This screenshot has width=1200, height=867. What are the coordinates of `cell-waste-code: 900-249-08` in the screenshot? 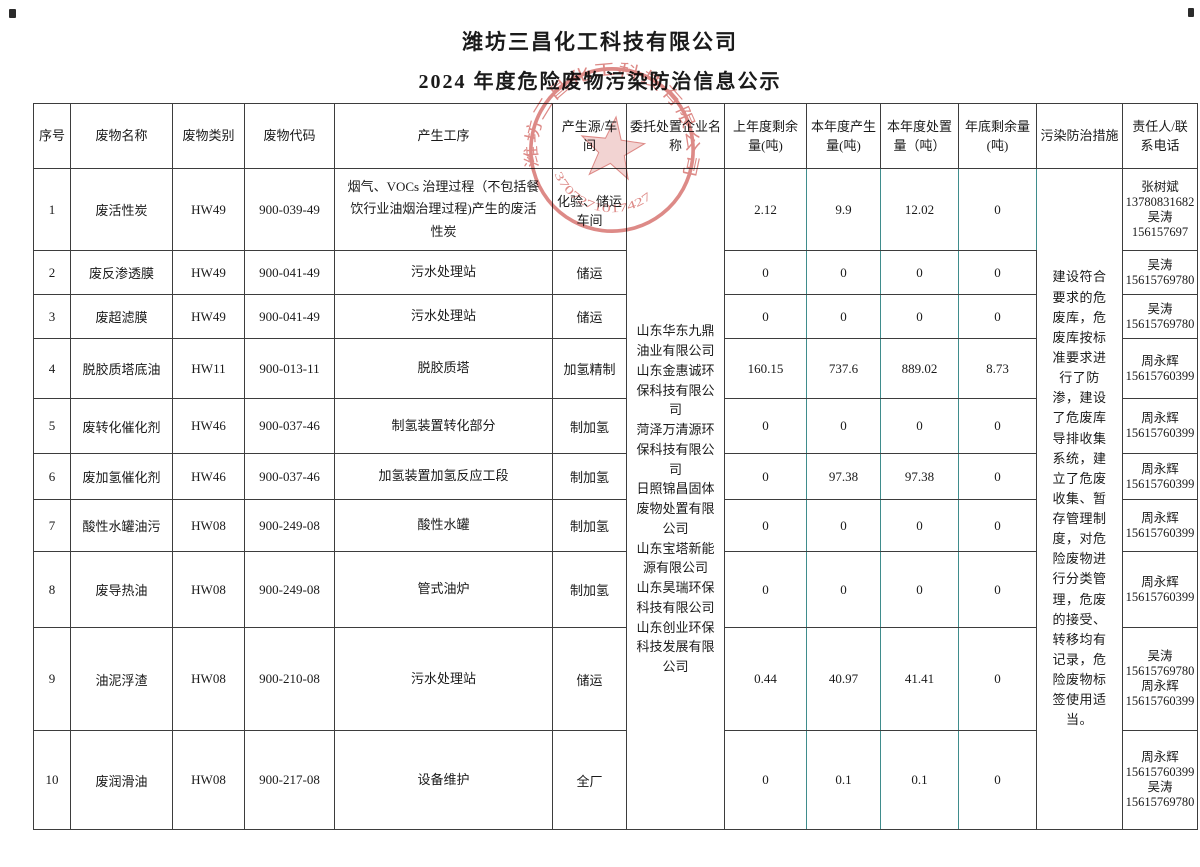 It's located at (289, 525).